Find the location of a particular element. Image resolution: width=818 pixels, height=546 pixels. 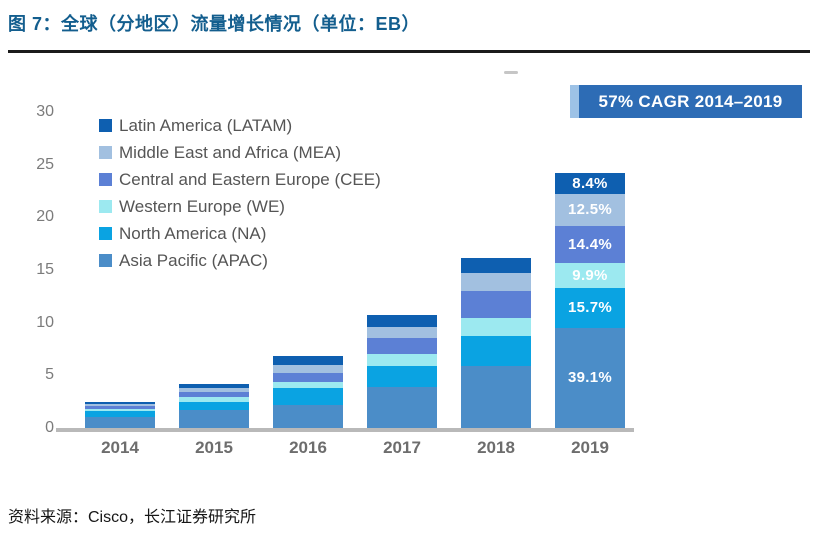

legend-item: Central and Eastern Europe (CEE) is located at coordinates (240, 179).